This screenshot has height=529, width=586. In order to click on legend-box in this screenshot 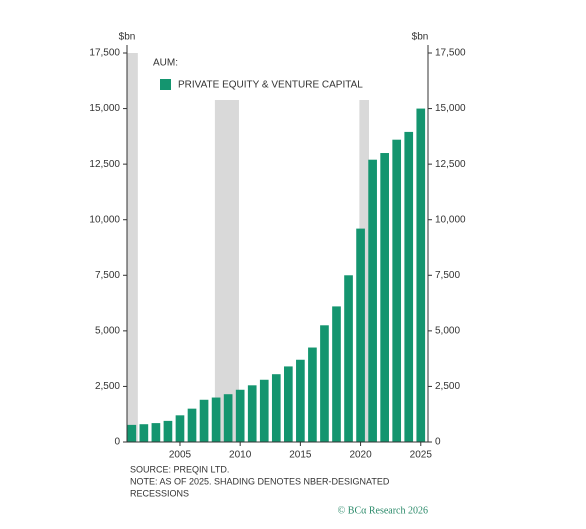, I will do `click(264, 75)`.